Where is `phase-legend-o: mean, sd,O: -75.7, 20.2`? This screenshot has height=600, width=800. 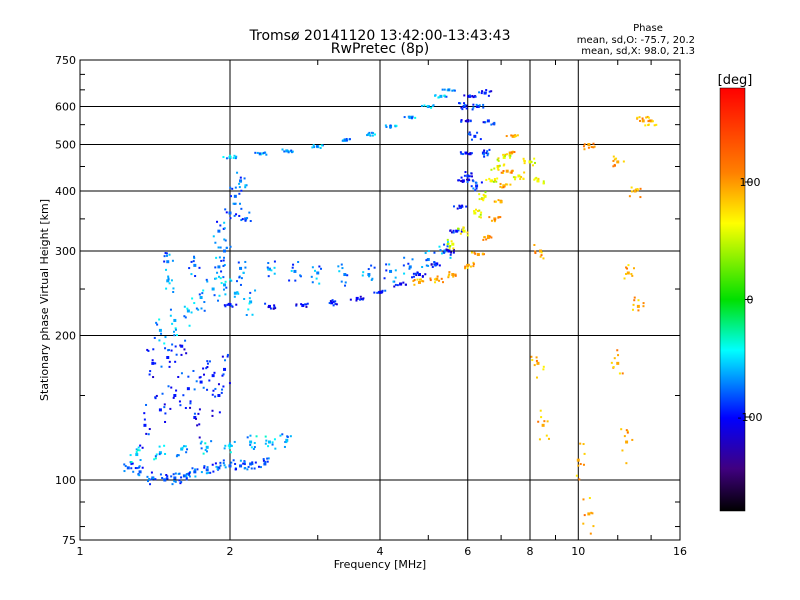
phase-legend-o: mean, sd,O: -75.7, 20.2 is located at coordinates (636, 40).